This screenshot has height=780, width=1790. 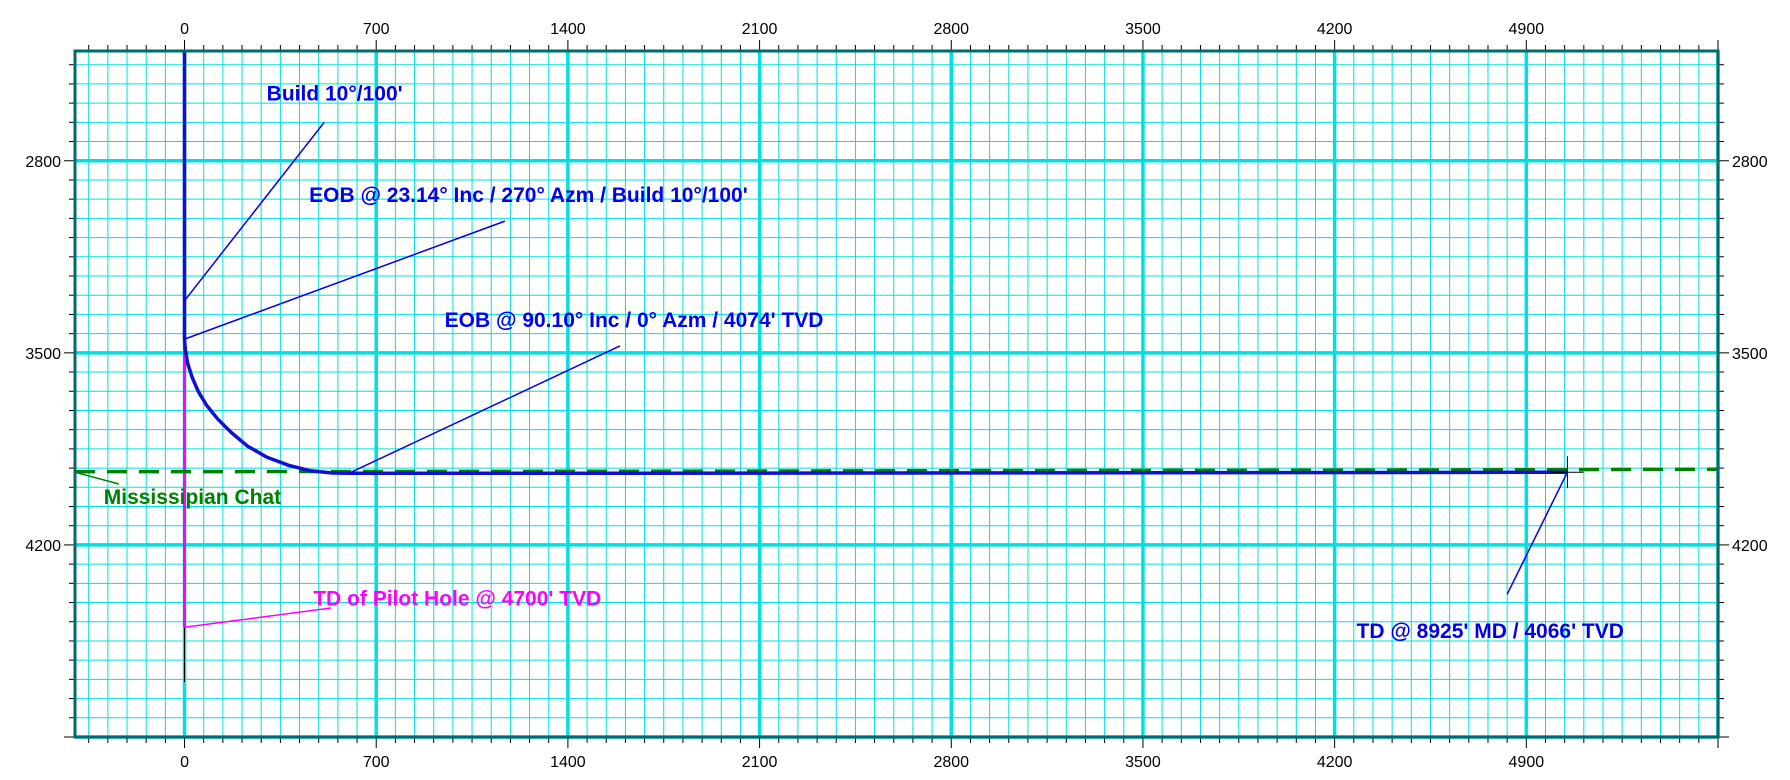 I want to click on td-label: TD @ 8925' MD / 4066' TVD, so click(x=1490, y=631).